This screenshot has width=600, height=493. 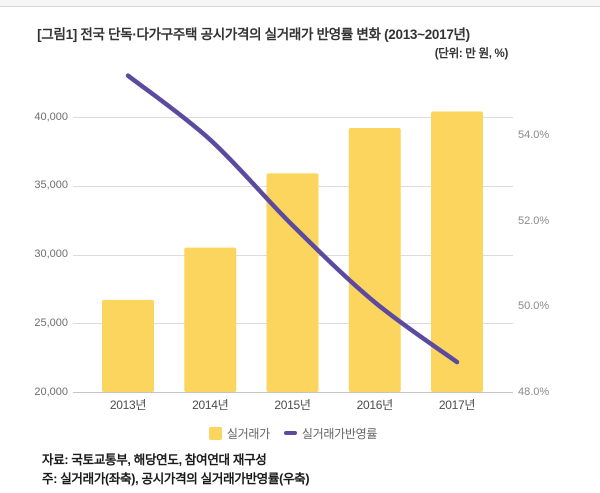 What do you see at coordinates (51, 116) in the screenshot?
I see `left-axis-tick-label: 40,000` at bounding box center [51, 116].